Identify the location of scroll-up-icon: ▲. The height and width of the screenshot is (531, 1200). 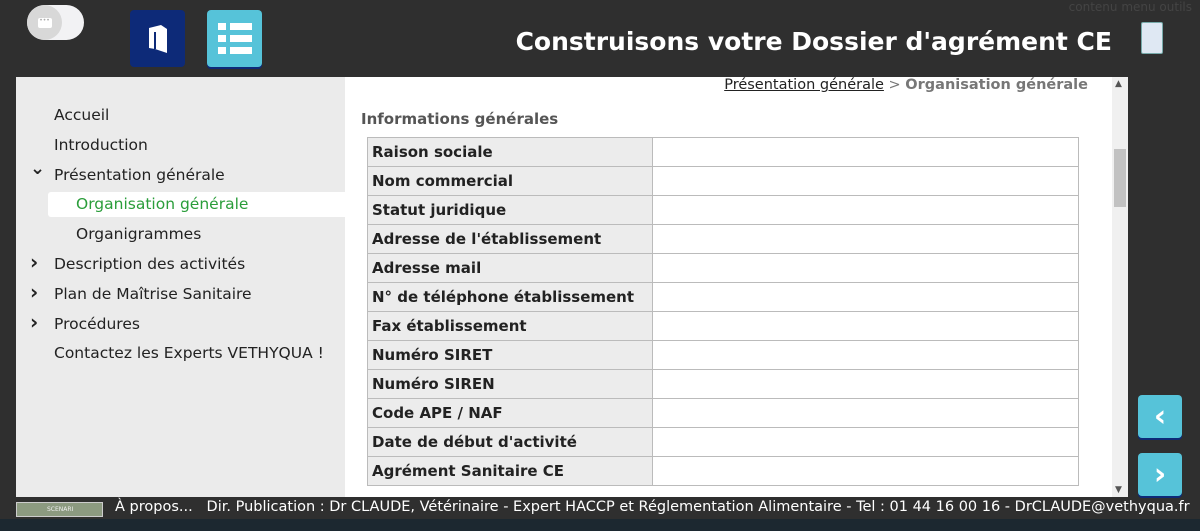
(1118, 84).